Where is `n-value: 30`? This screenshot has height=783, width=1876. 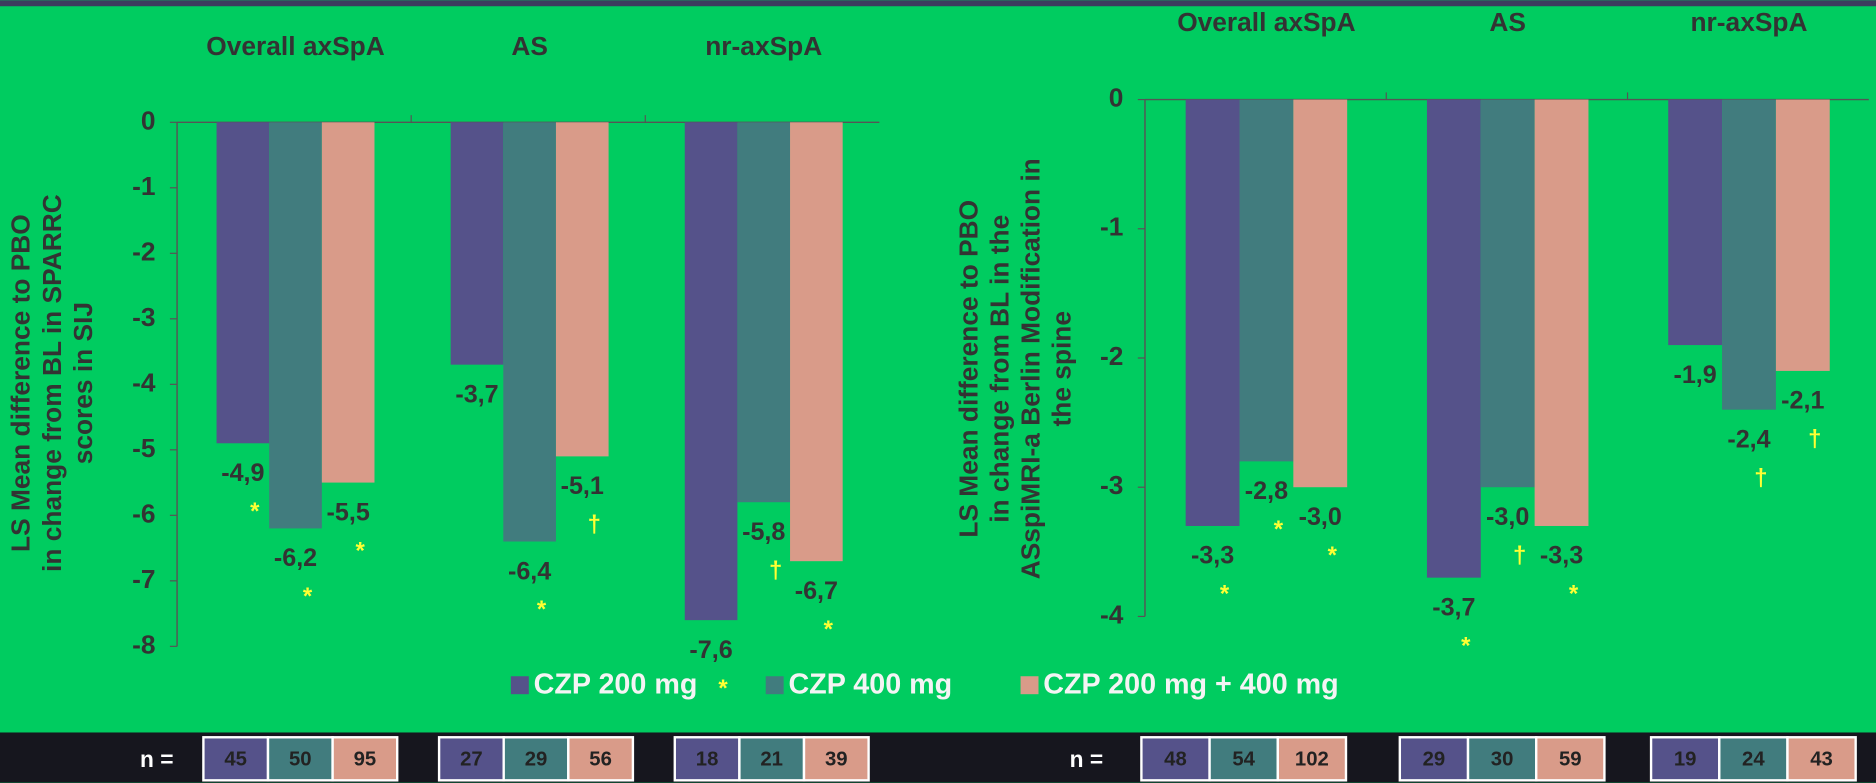 n-value: 30 is located at coordinates (1502, 759).